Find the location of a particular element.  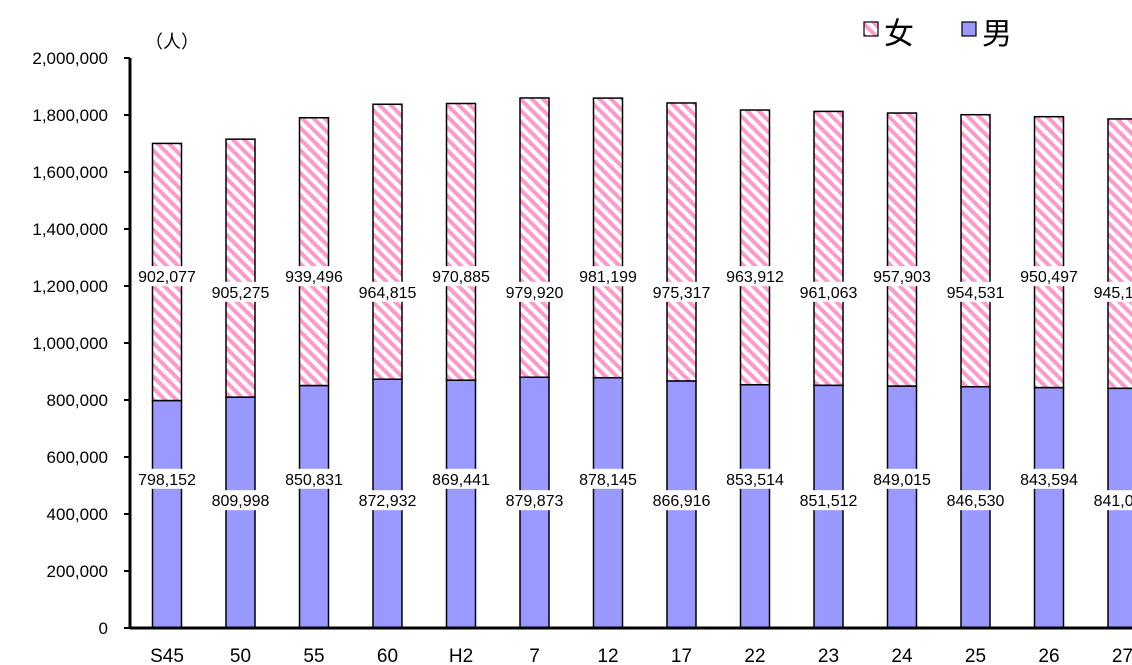

data-label-male: 872,932 is located at coordinates (388, 501).